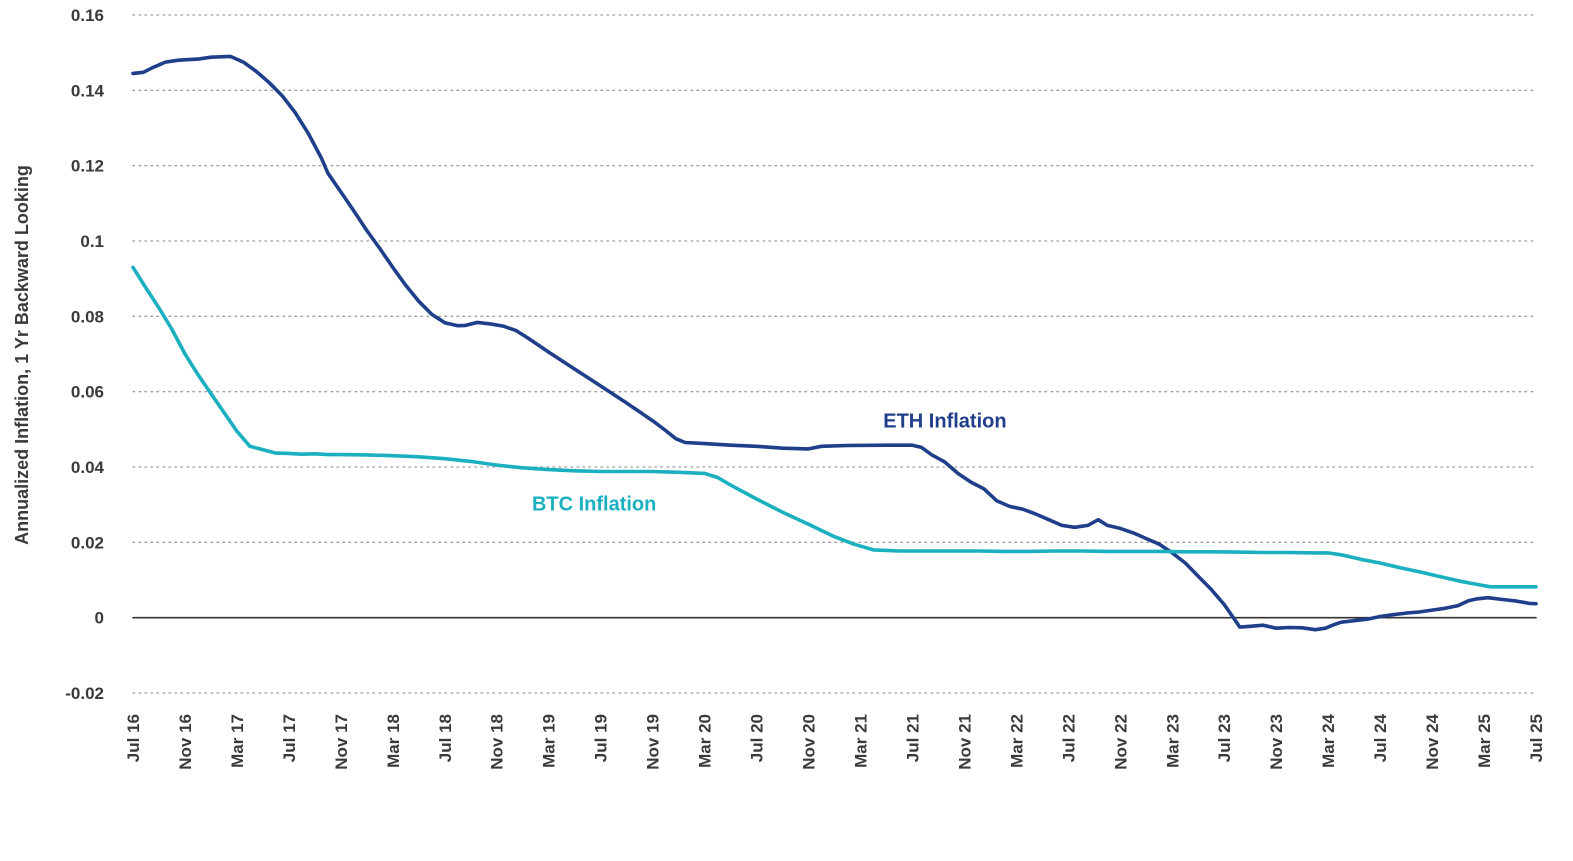  I want to click on x-tick-label: Jul 18, so click(445, 738).